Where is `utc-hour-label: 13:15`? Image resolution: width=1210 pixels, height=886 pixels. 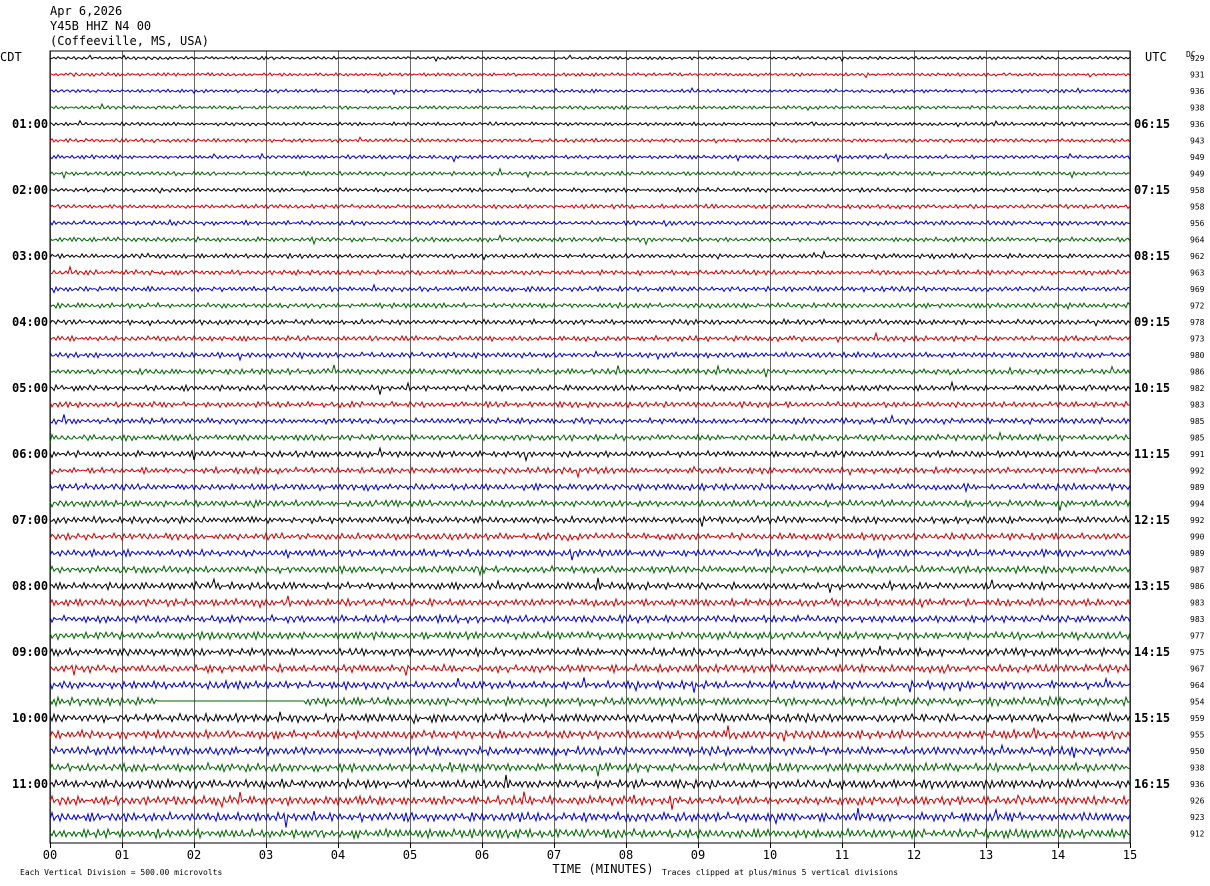 utc-hour-label: 13:15 is located at coordinates (1152, 586).